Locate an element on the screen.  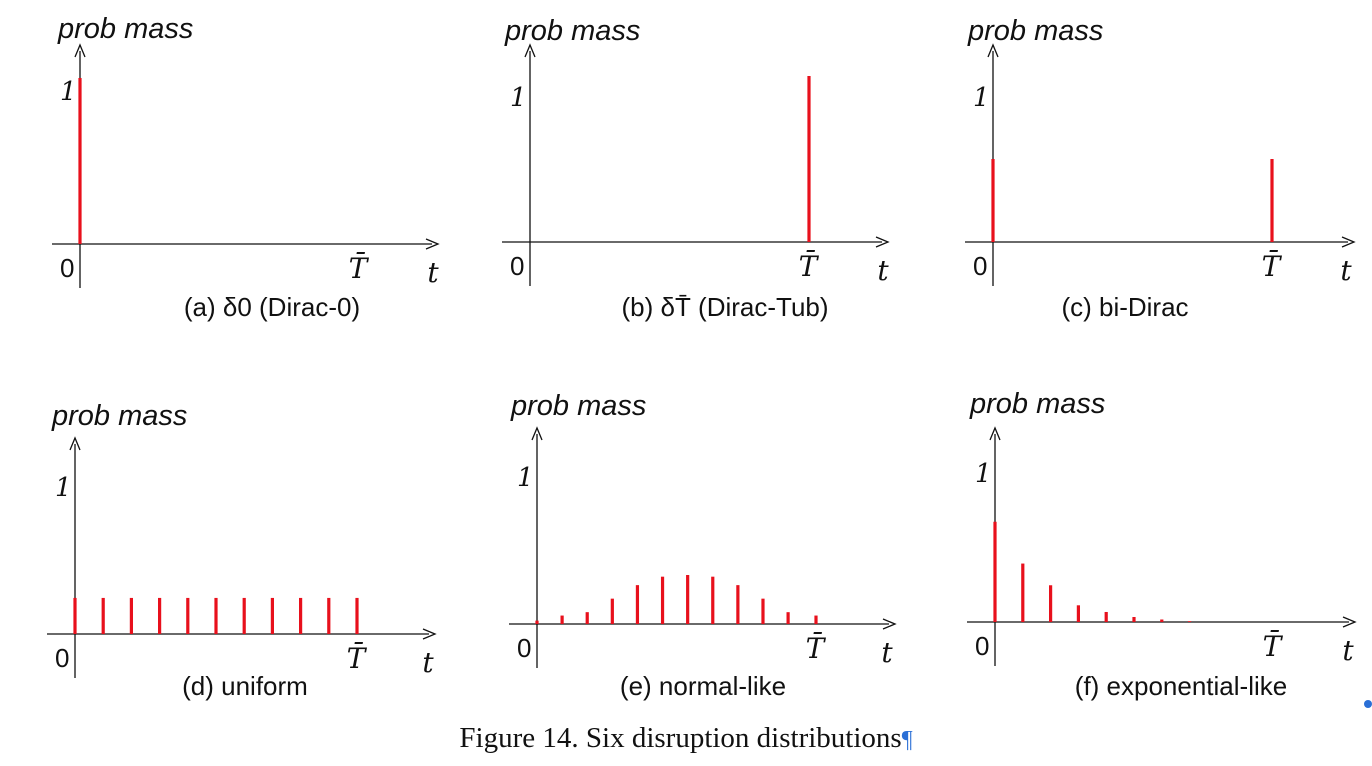
panel-caption: (b) δT̄ (Dirac-Tub) is located at coordinates (724, 307).